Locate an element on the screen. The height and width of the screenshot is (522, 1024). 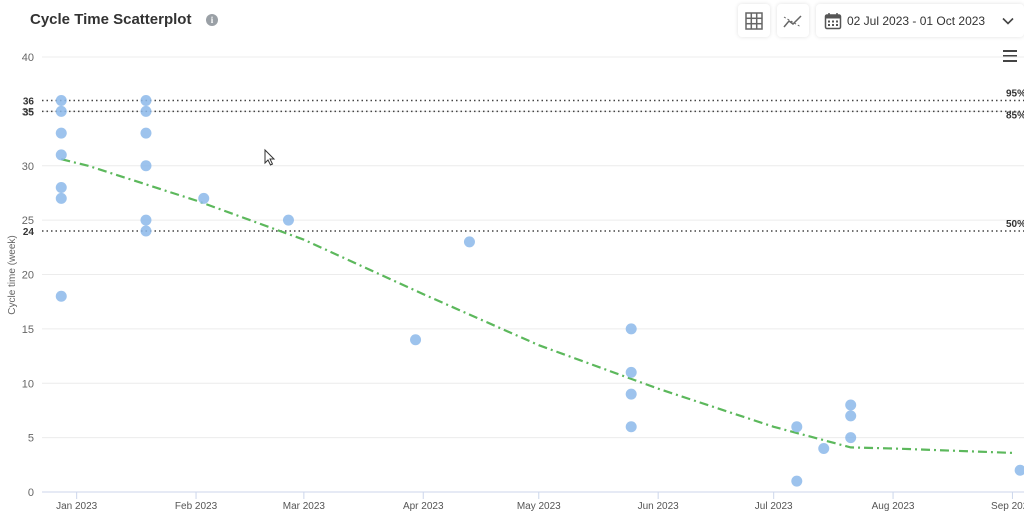
y-tick-label: 20 is located at coordinates (28, 276).